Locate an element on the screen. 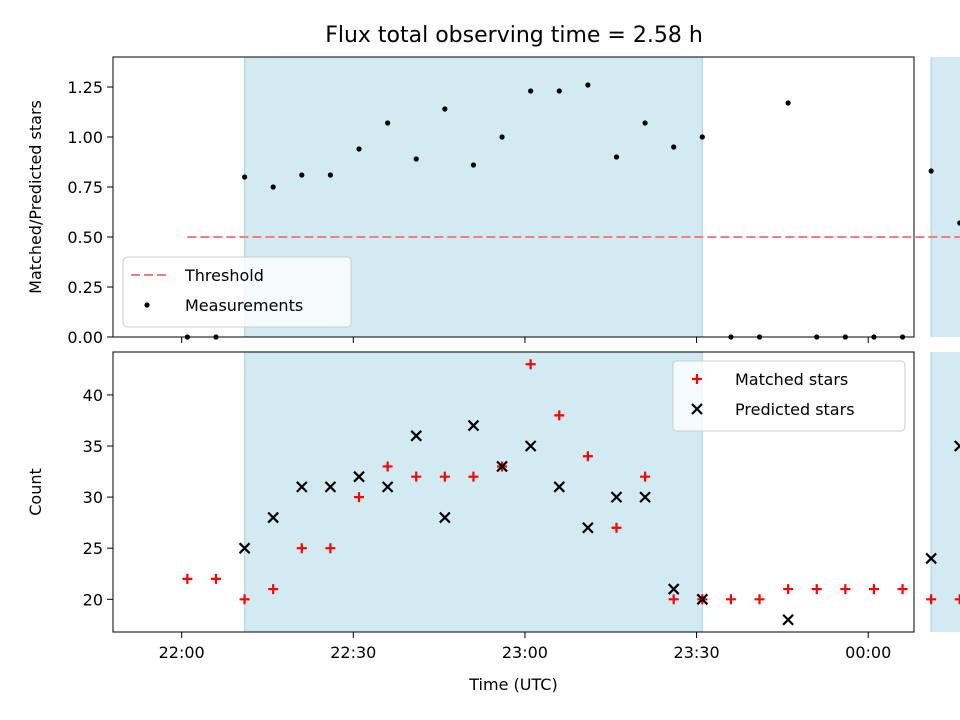  y-tick-label: 0.00 is located at coordinates (85, 337).